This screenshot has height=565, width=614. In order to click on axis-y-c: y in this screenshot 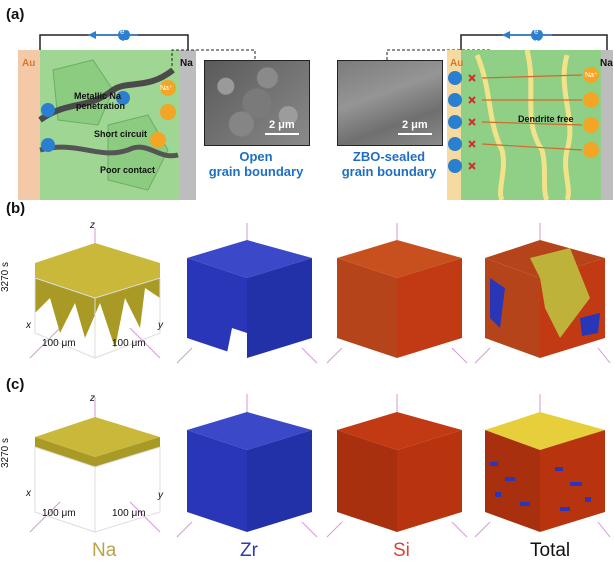, I will do `click(160, 495)`.